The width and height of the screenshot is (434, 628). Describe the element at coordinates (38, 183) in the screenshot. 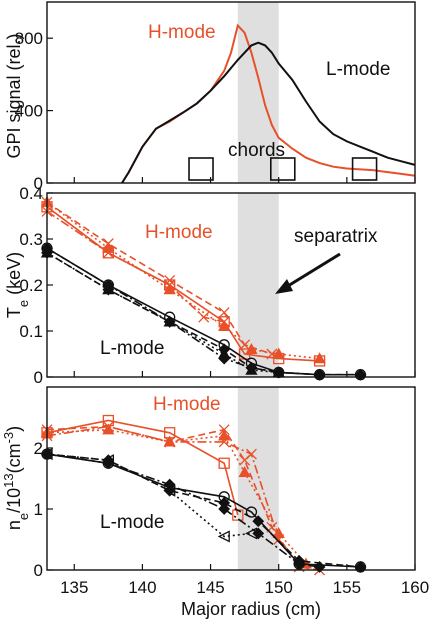

I see `gpi-ytick-label: 0` at that location.